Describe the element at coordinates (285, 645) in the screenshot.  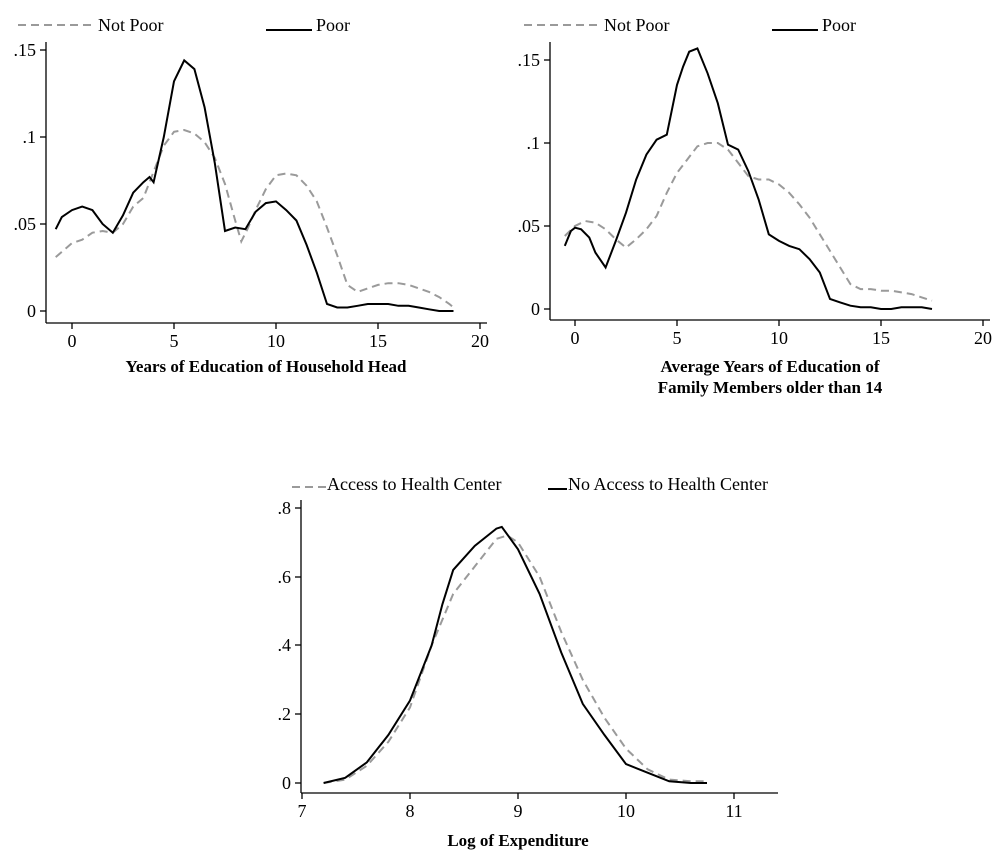
I see `y-tick-label: .4` at that location.